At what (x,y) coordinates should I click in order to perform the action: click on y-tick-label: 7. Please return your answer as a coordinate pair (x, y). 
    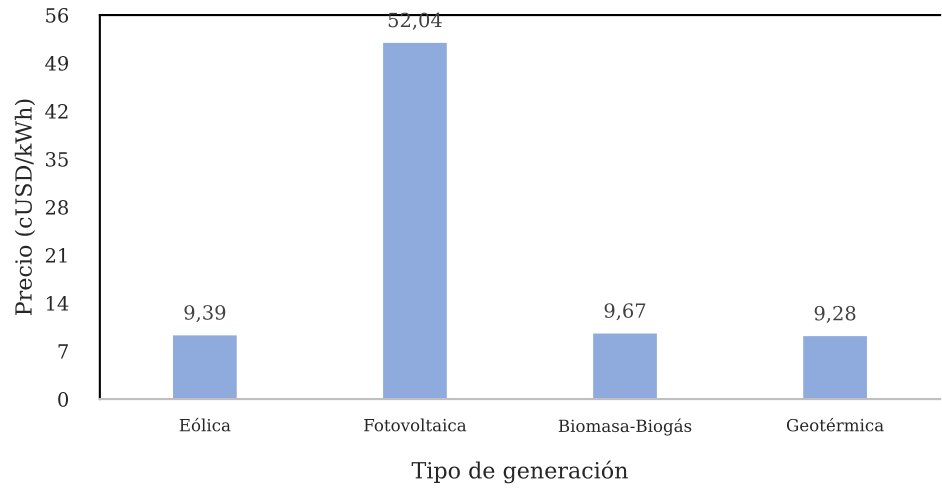
    Looking at the image, I should click on (63, 351).